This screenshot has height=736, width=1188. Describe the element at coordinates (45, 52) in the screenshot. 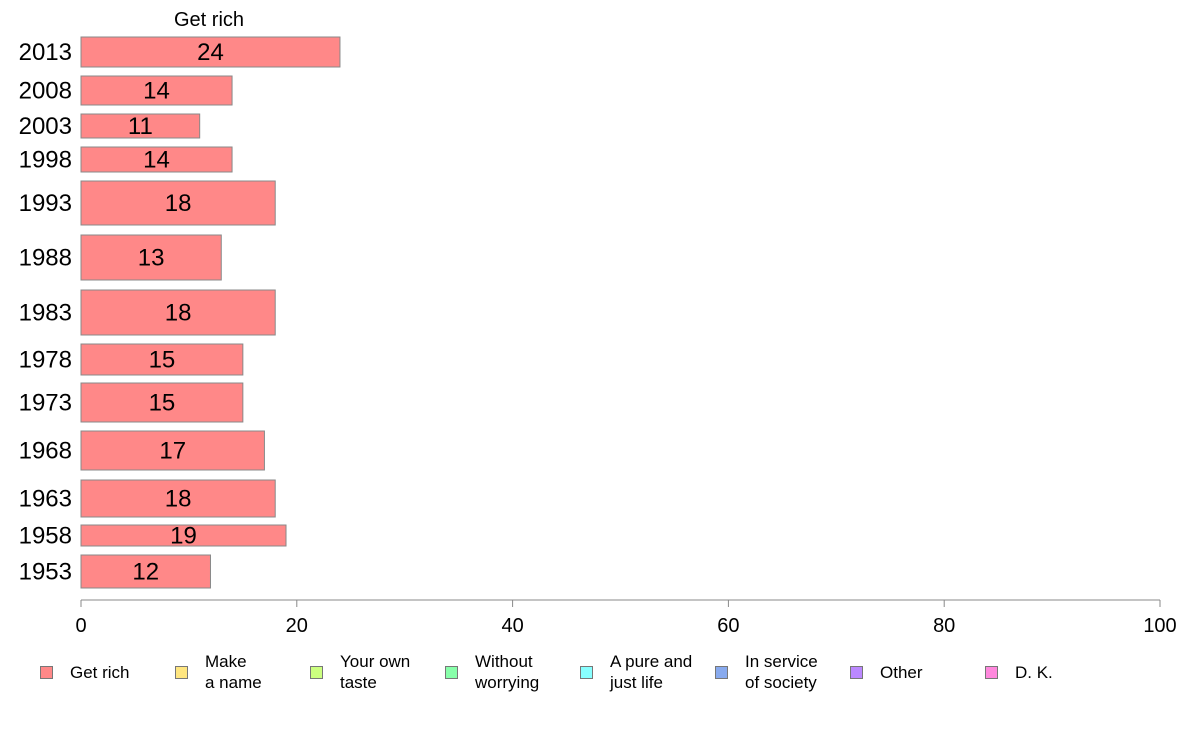

I see `year-label-2013: 2013` at that location.